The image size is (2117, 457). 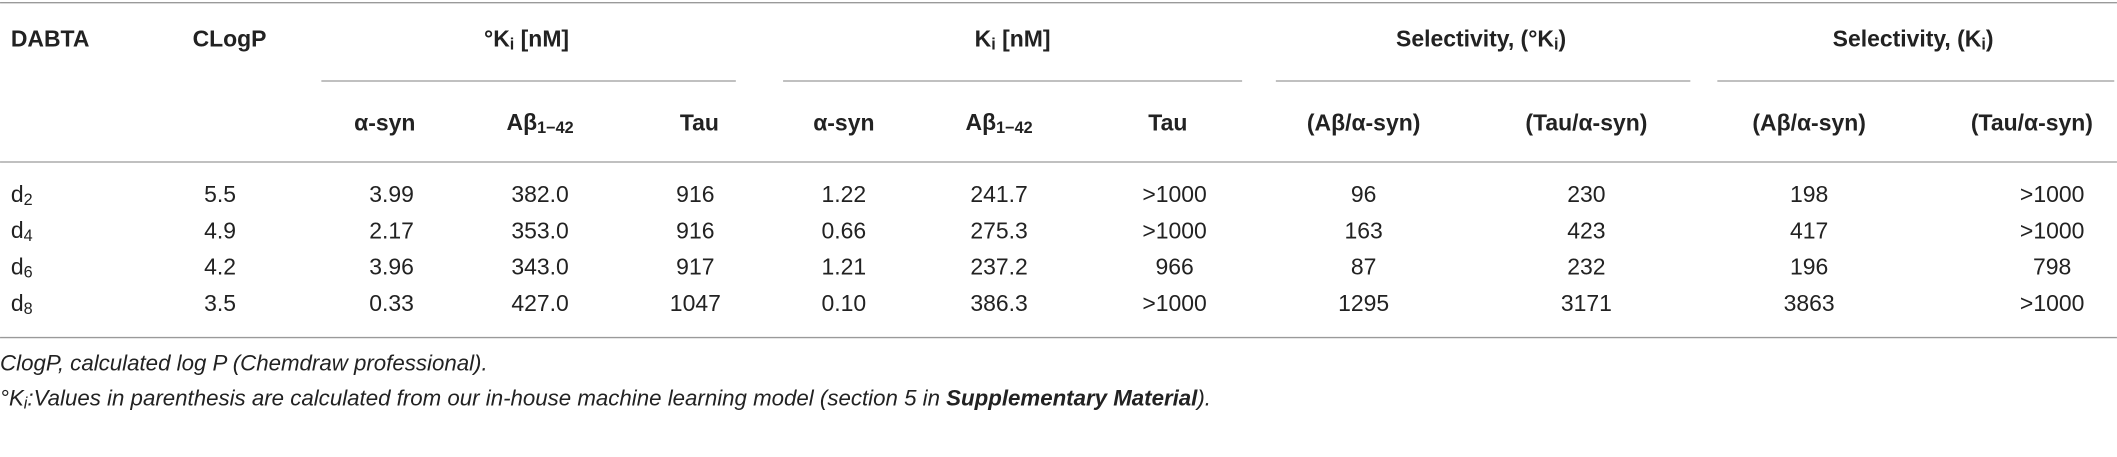 I want to click on column-header: Selectivity, (Ki), so click(x=1913, y=40).